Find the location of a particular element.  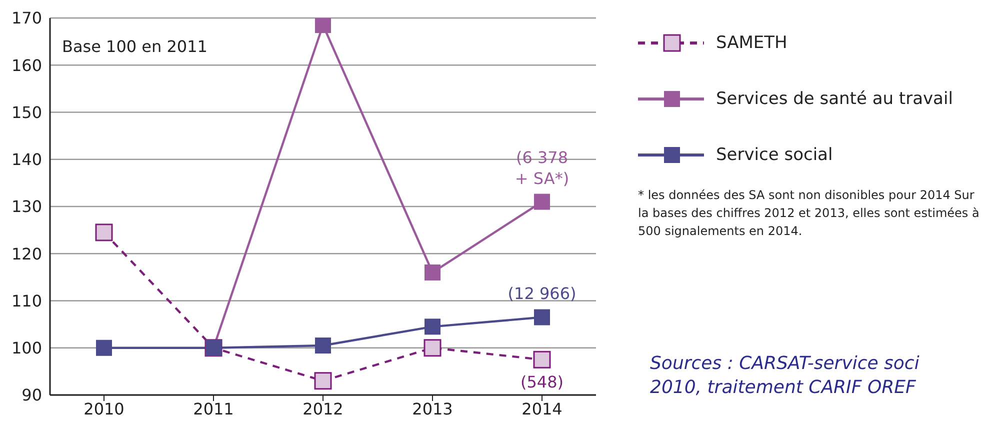

x-tick-label: 2013 is located at coordinates (432, 408).